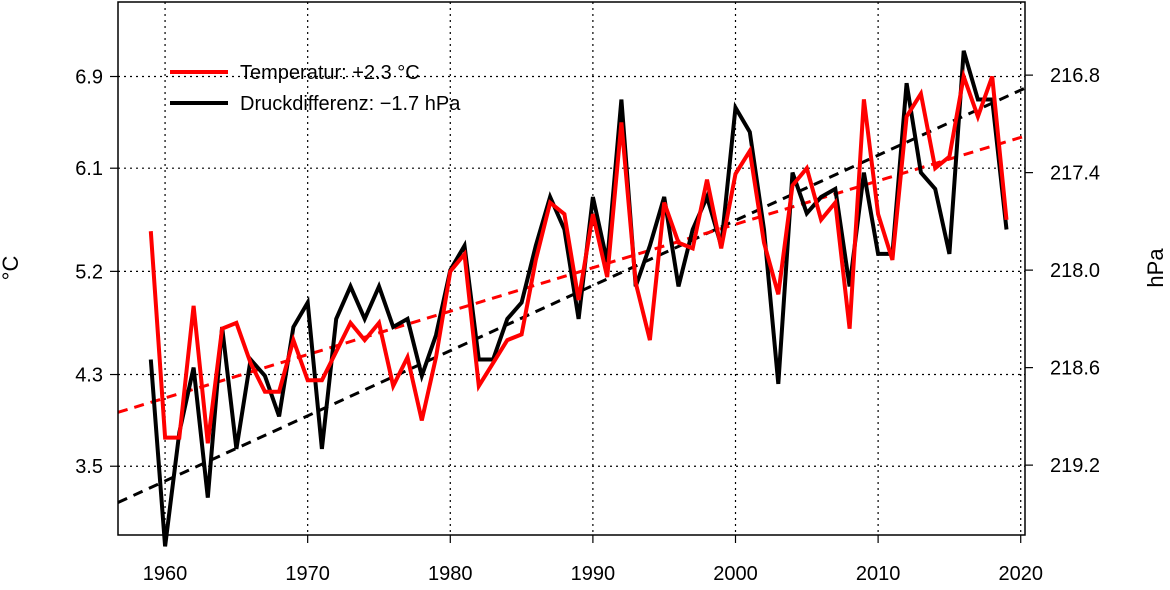 This screenshot has width=1170, height=590. I want to click on x-tick-label: 2000, so click(735, 574).